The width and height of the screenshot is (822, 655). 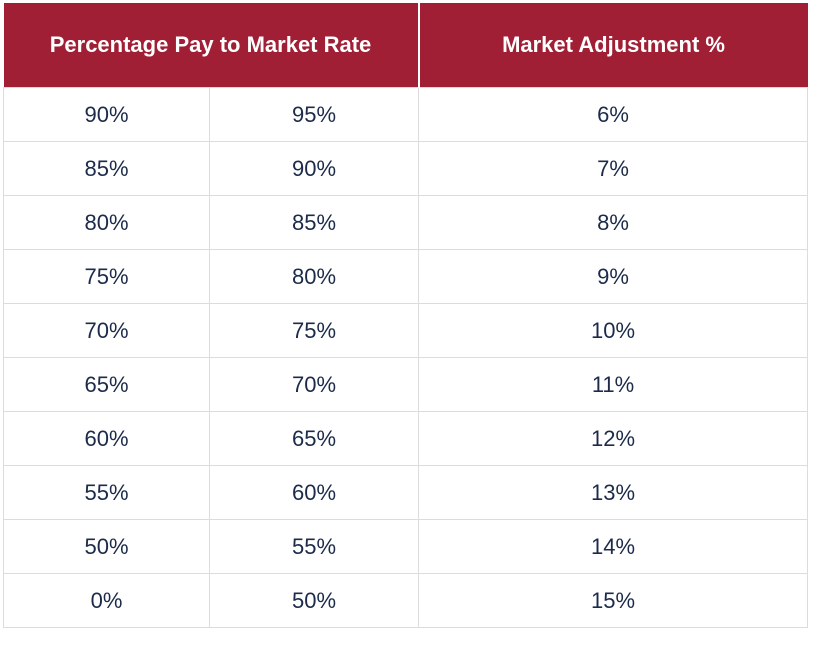 I want to click on cell-adjustment: 14%, so click(x=613, y=546).